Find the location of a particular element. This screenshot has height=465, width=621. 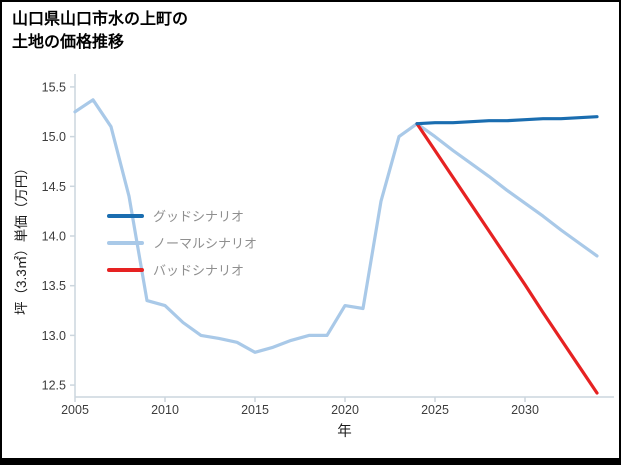

x-tick-label: 2020 is located at coordinates (345, 410).